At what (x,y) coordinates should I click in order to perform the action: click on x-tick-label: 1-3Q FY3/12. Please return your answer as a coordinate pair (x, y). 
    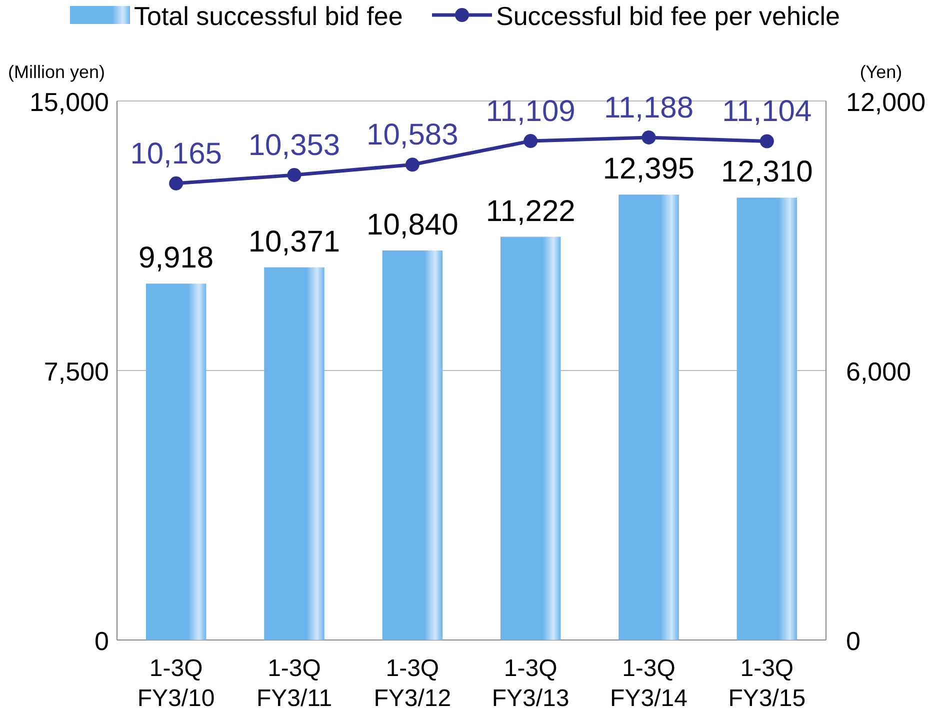
    Looking at the image, I should click on (413, 683).